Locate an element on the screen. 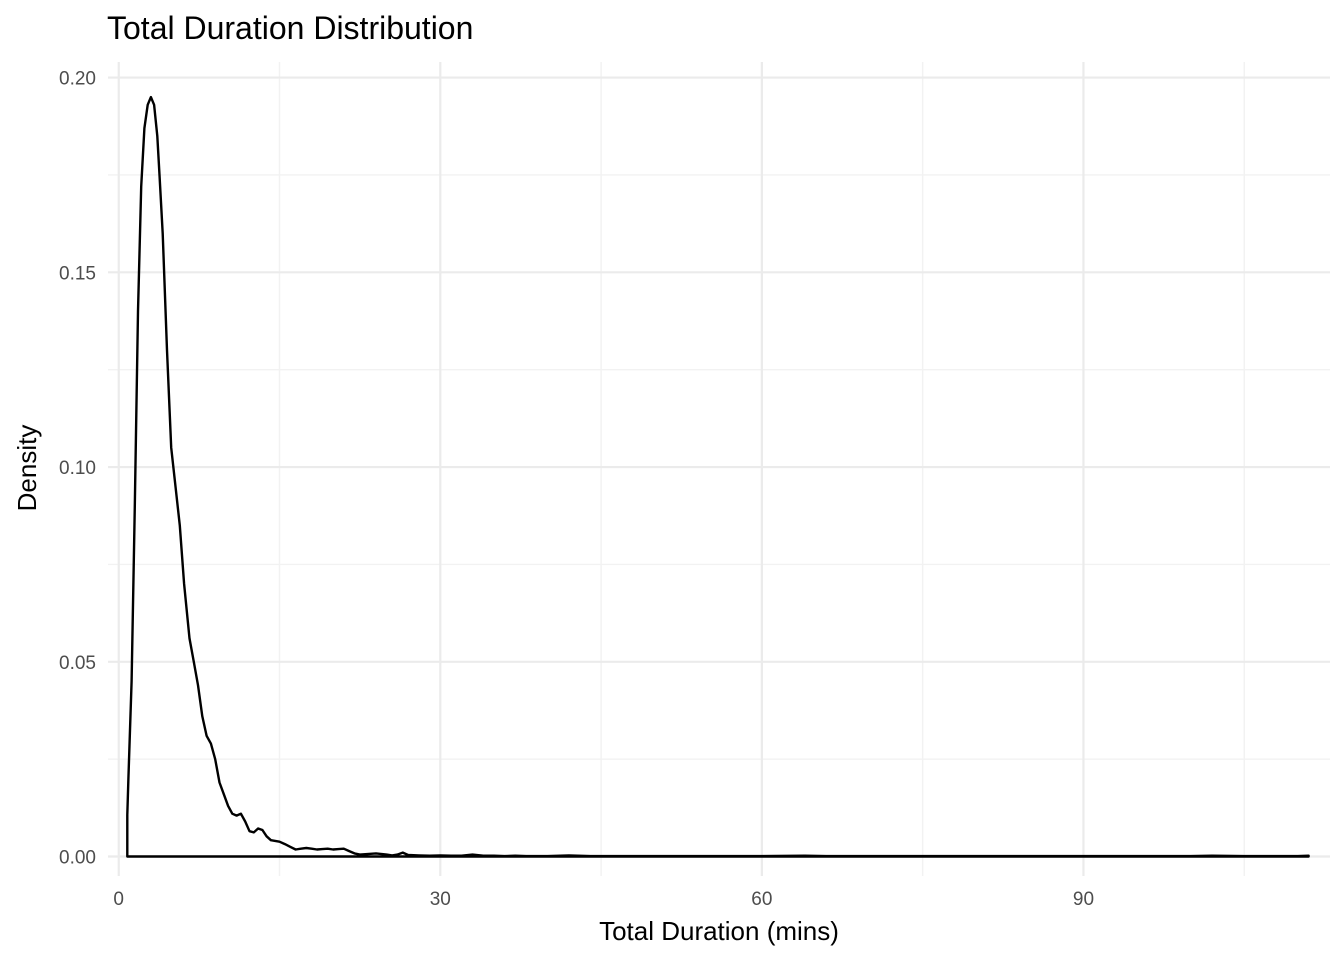 The image size is (1344, 960). x-tick-label: 60 is located at coordinates (761, 899).